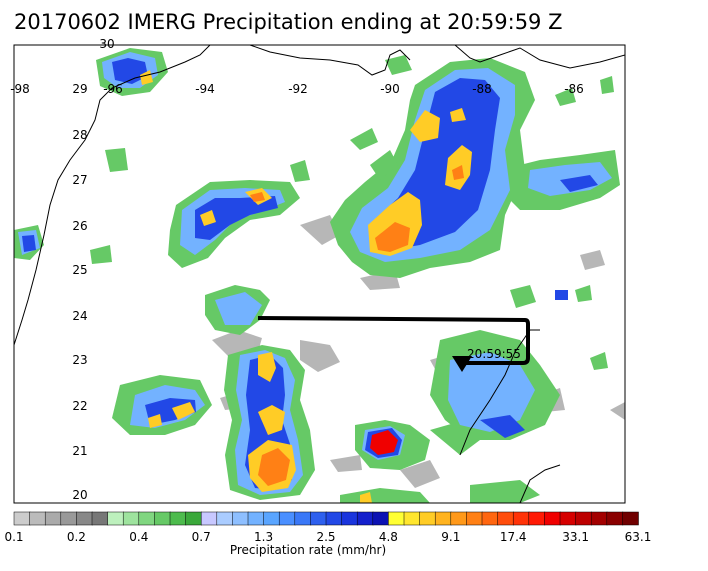 The image size is (708, 571). I want to click on lat-label: 21, so click(79, 451).